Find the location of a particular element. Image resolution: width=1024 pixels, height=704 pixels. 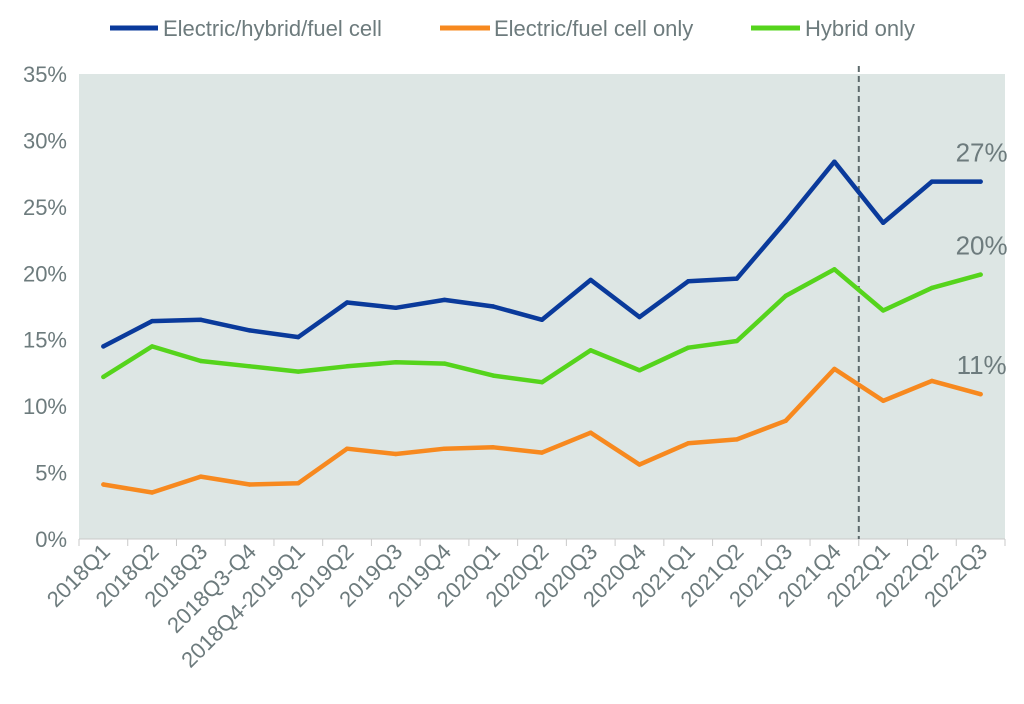

y-tick-label: 20% is located at coordinates (45, 273).